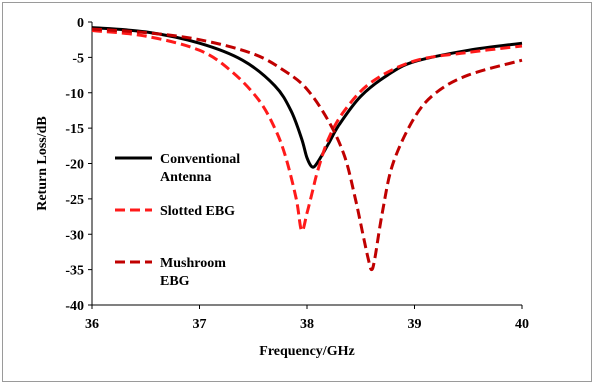 The width and height of the screenshot is (595, 385). What do you see at coordinates (74, 235) in the screenshot?
I see `y-tick-label: -30` at bounding box center [74, 235].